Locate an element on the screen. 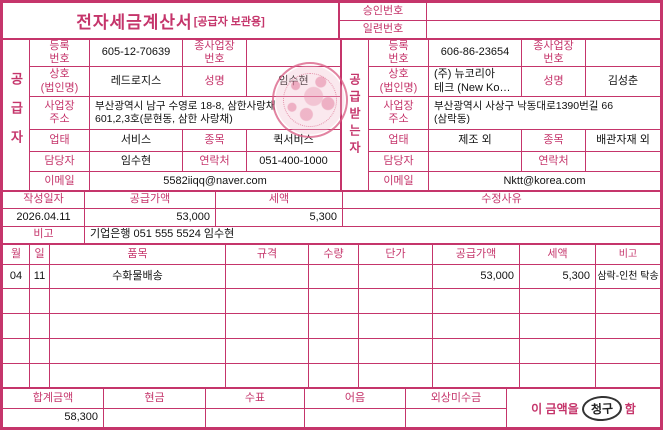 This screenshot has width=663, height=430. recipient-email-value: Nktt@korea.com is located at coordinates (544, 181).